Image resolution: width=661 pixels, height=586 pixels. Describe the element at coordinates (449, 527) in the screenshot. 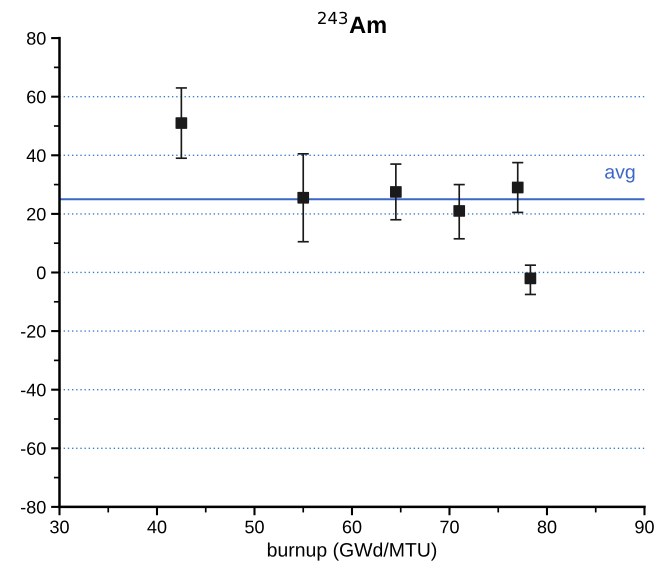

I see `x-tick-label: 70` at that location.